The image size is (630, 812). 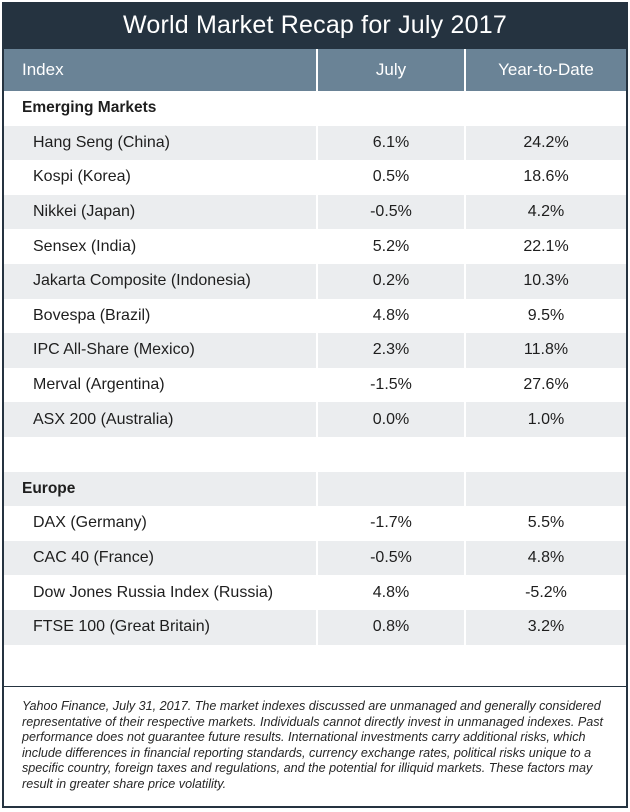 I want to click on table-row: Bovespa (Brazil) 4.8% 9.5%, so click(x=315, y=316).